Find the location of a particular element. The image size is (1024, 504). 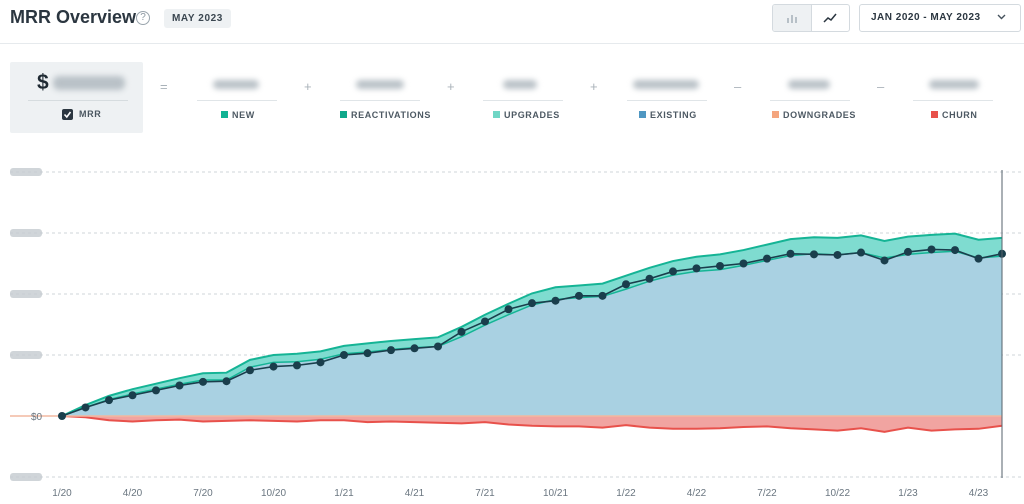

checkmark-icon is located at coordinates (67, 115).